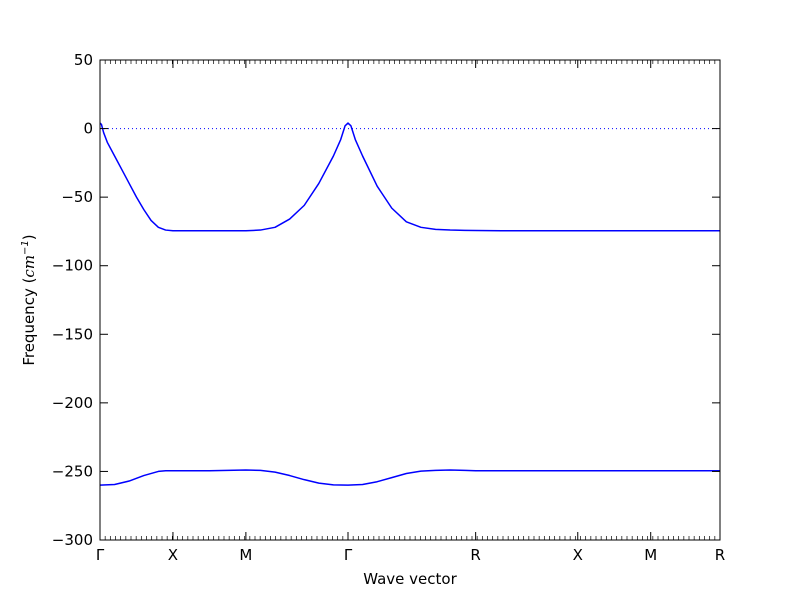 Image resolution: width=800 pixels, height=600 pixels. What do you see at coordinates (83, 60) in the screenshot?
I see `y-tick-label: 50` at bounding box center [83, 60].